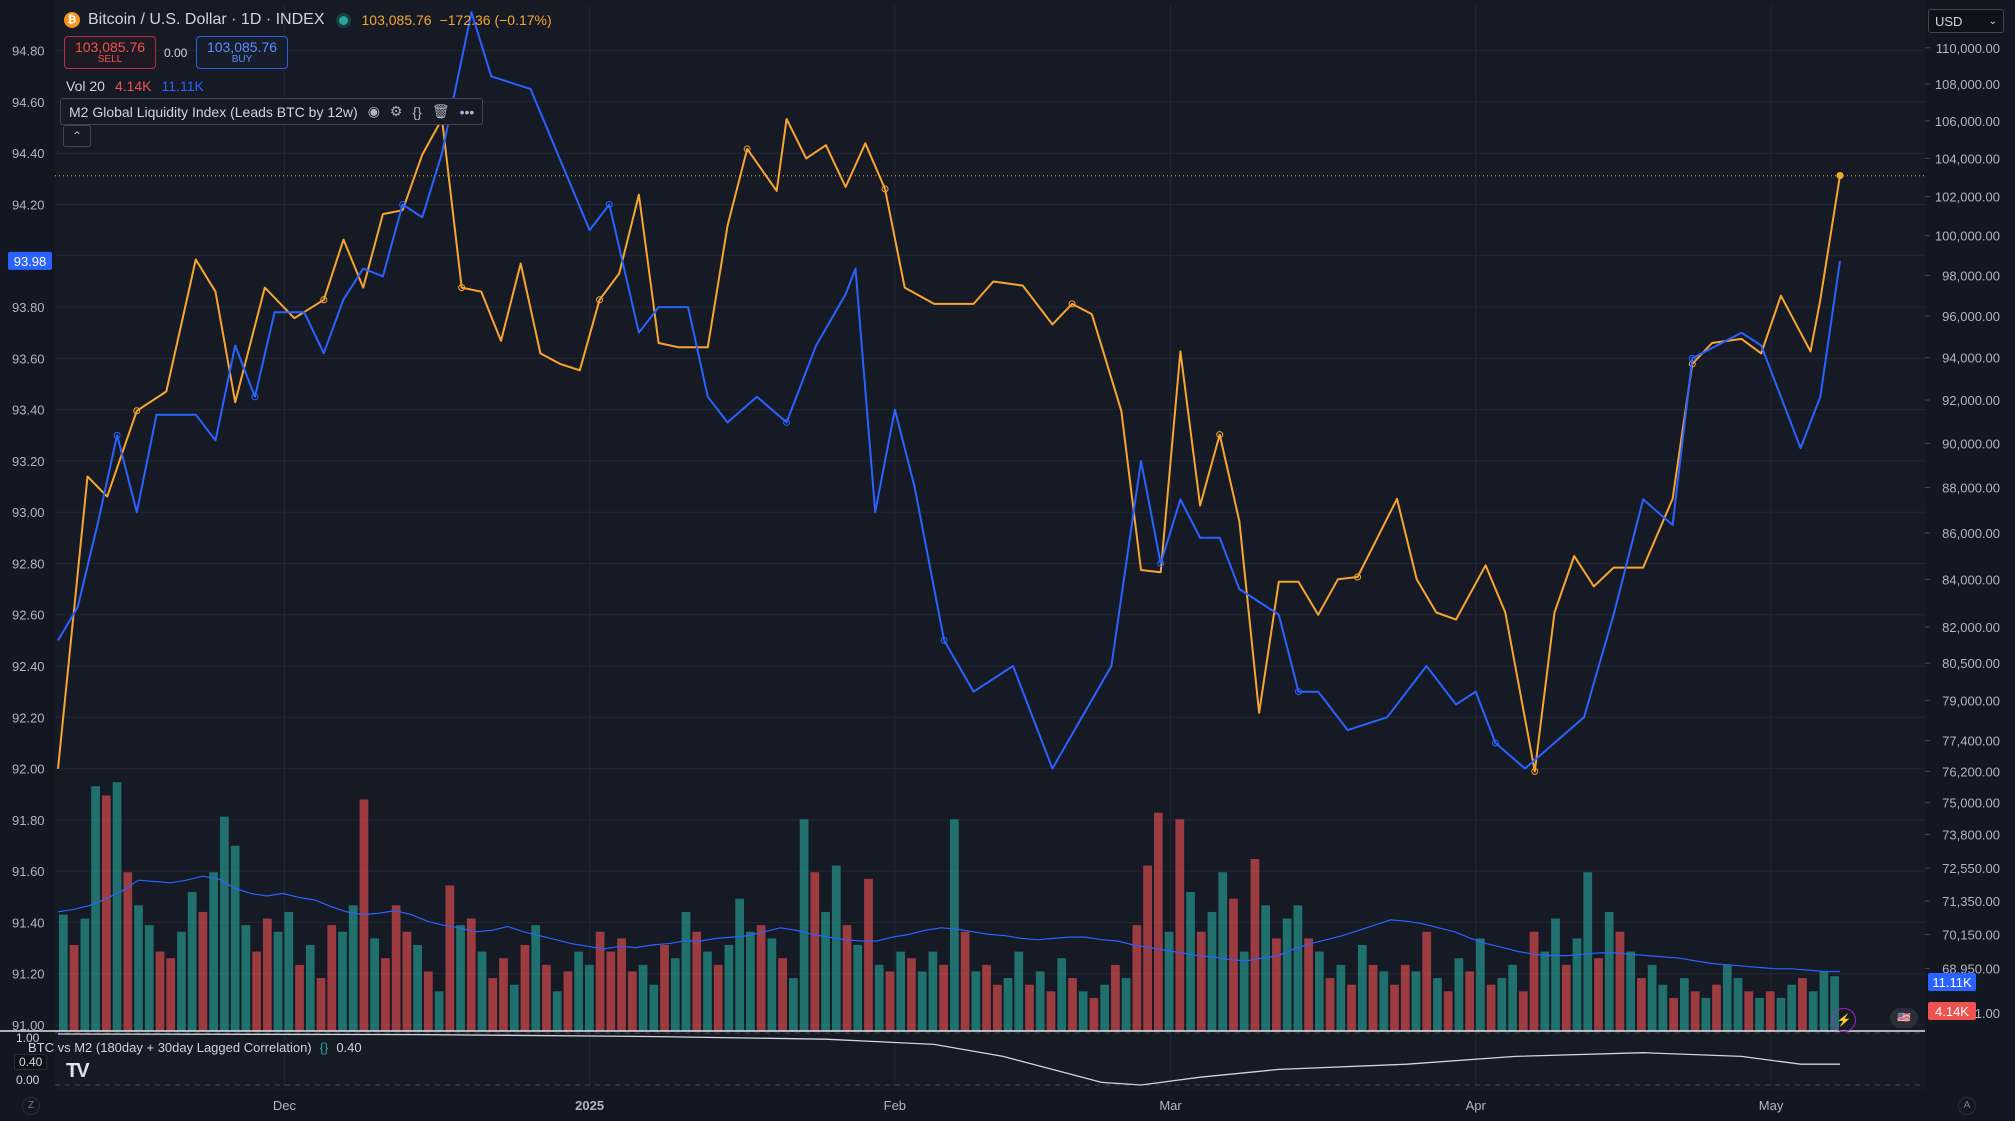 The width and height of the screenshot is (2015, 1121). Describe the element at coordinates (1971, 579) in the screenshot. I see `right-tick-label: 84,000.00` at that location.